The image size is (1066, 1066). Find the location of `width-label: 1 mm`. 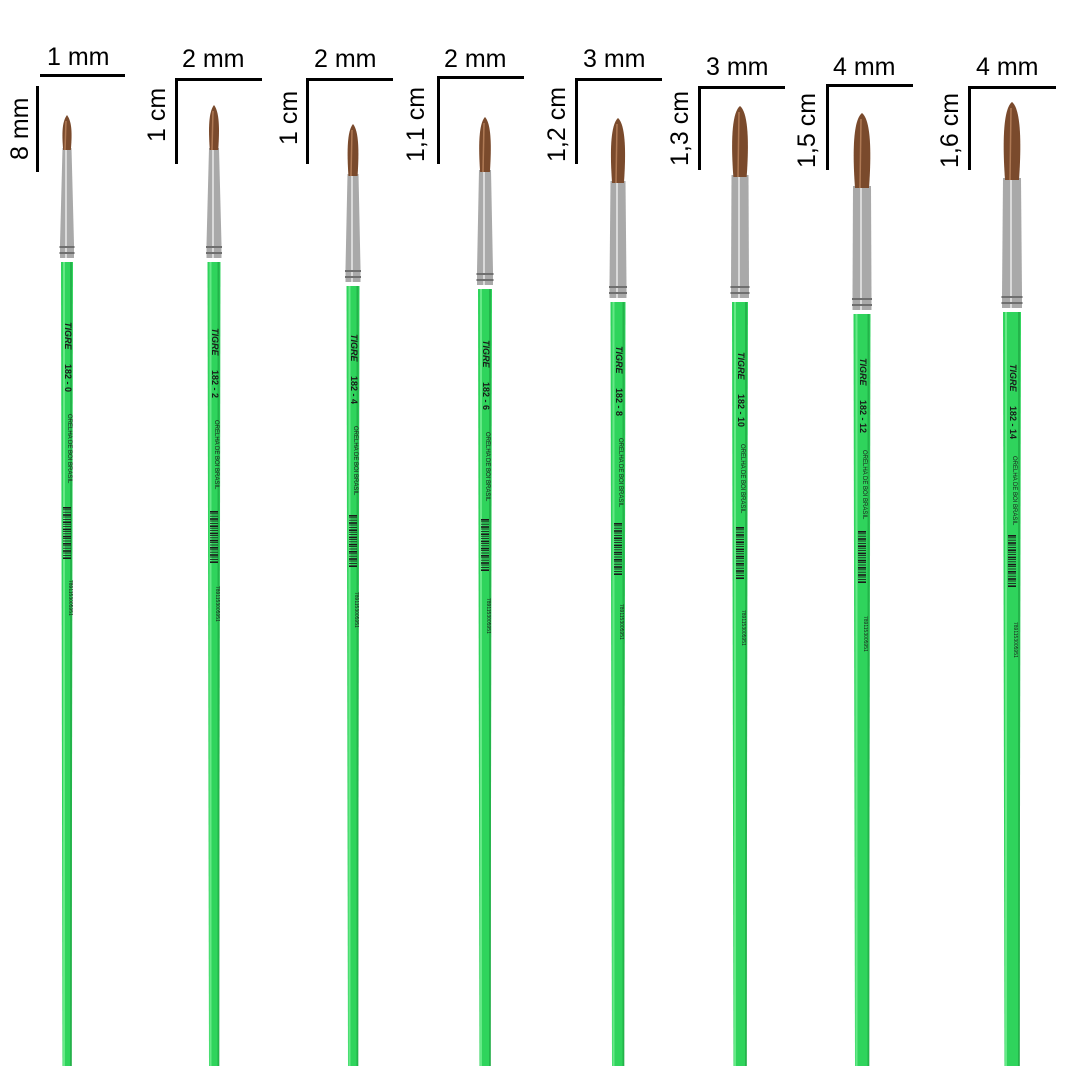

width-label: 1 mm is located at coordinates (78, 57).